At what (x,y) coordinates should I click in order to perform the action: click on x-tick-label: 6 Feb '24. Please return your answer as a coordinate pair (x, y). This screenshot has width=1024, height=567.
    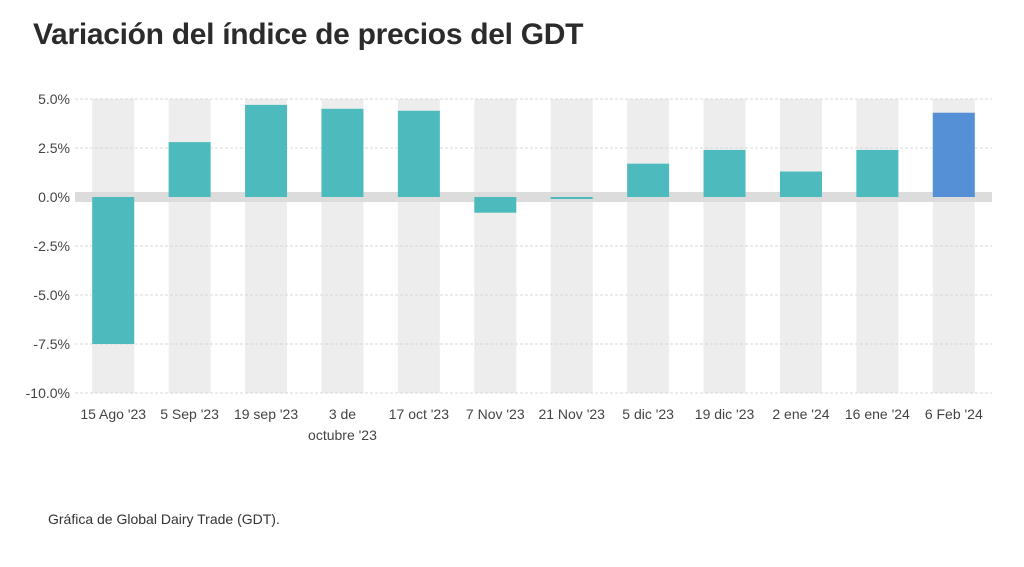
    Looking at the image, I should click on (954, 414).